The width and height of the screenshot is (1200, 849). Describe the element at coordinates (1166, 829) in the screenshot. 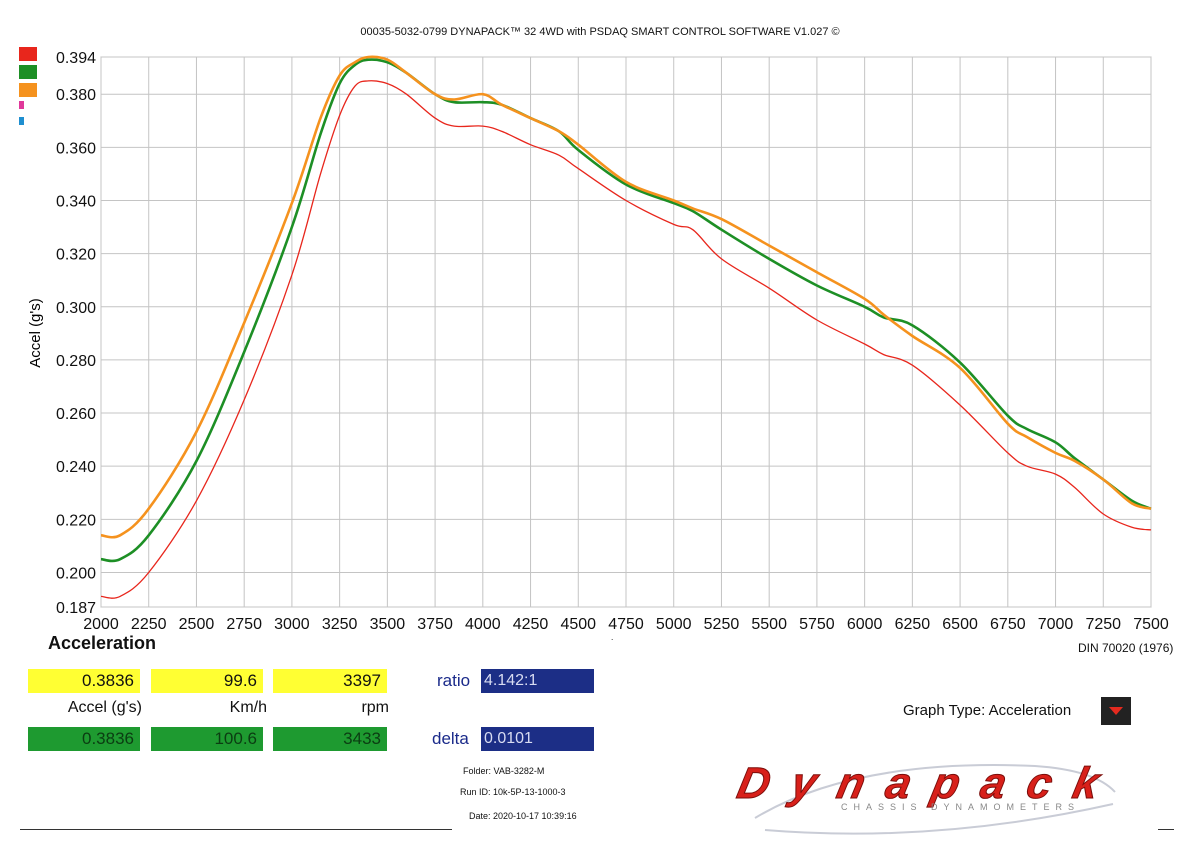

I see `footer-rule-right` at that location.